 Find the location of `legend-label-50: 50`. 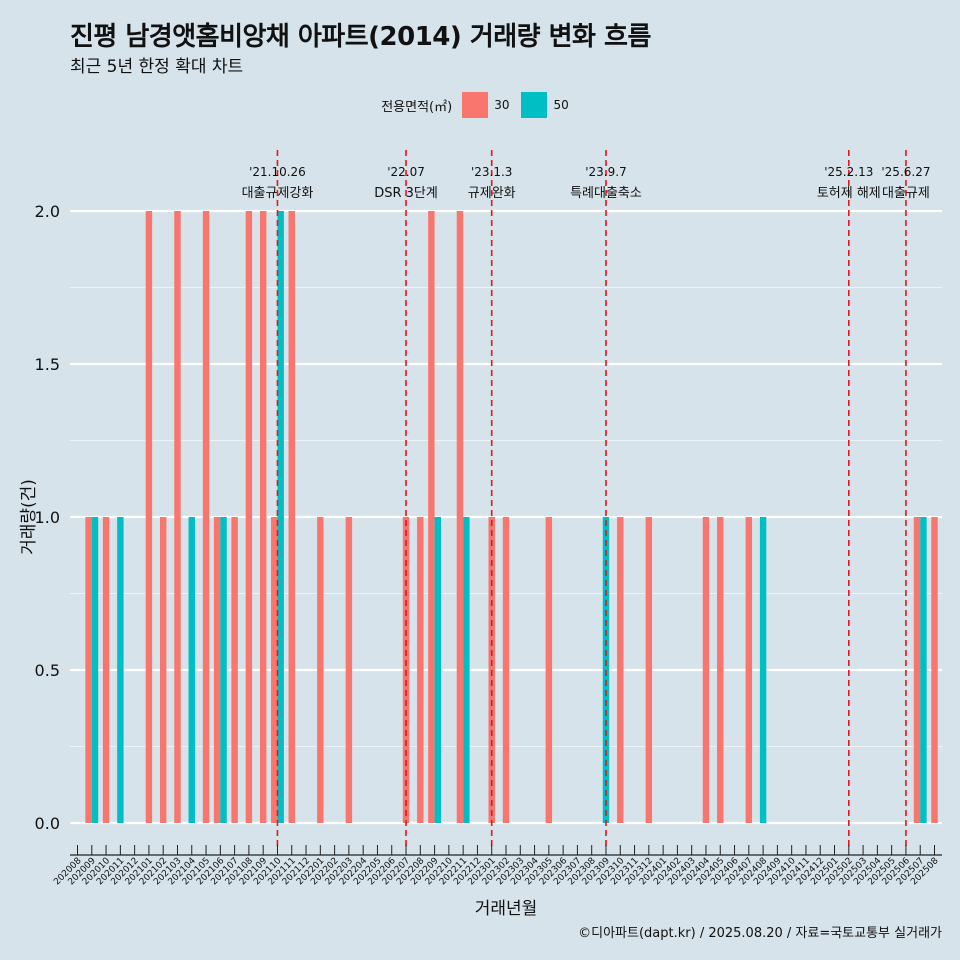

legend-label-50: 50 is located at coordinates (561, 105).